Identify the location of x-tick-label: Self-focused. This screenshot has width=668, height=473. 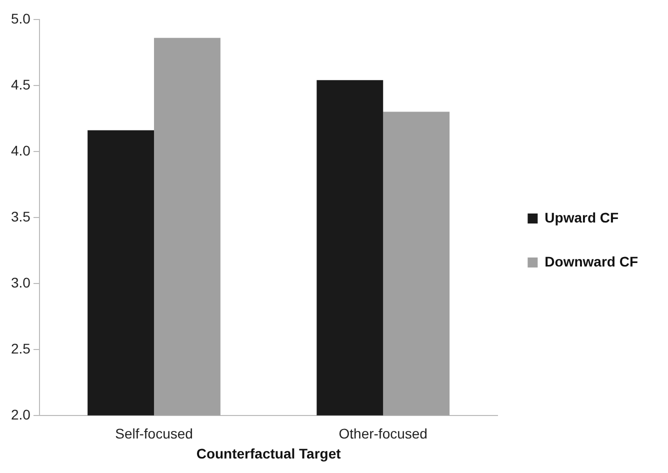
(154, 434).